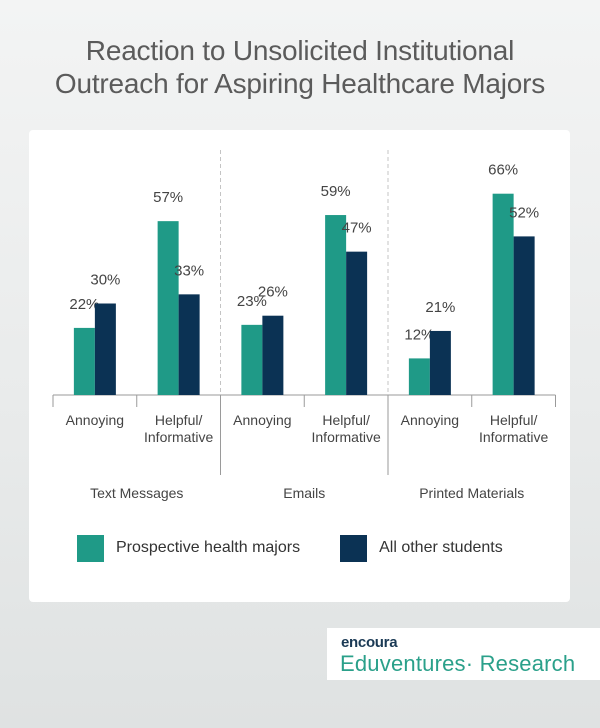 The width and height of the screenshot is (600, 728). Describe the element at coordinates (208, 547) in the screenshot. I see `legend-label-health: Prospective health majors` at that location.